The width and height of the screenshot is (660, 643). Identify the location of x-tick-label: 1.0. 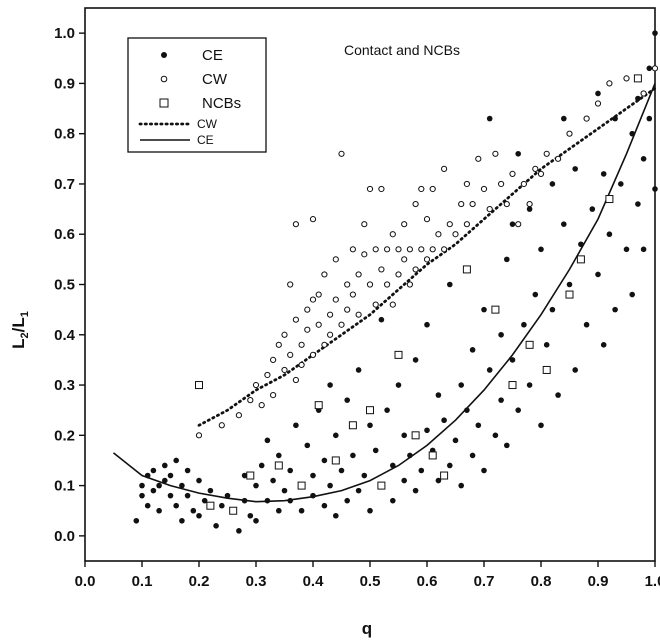
(652, 581).